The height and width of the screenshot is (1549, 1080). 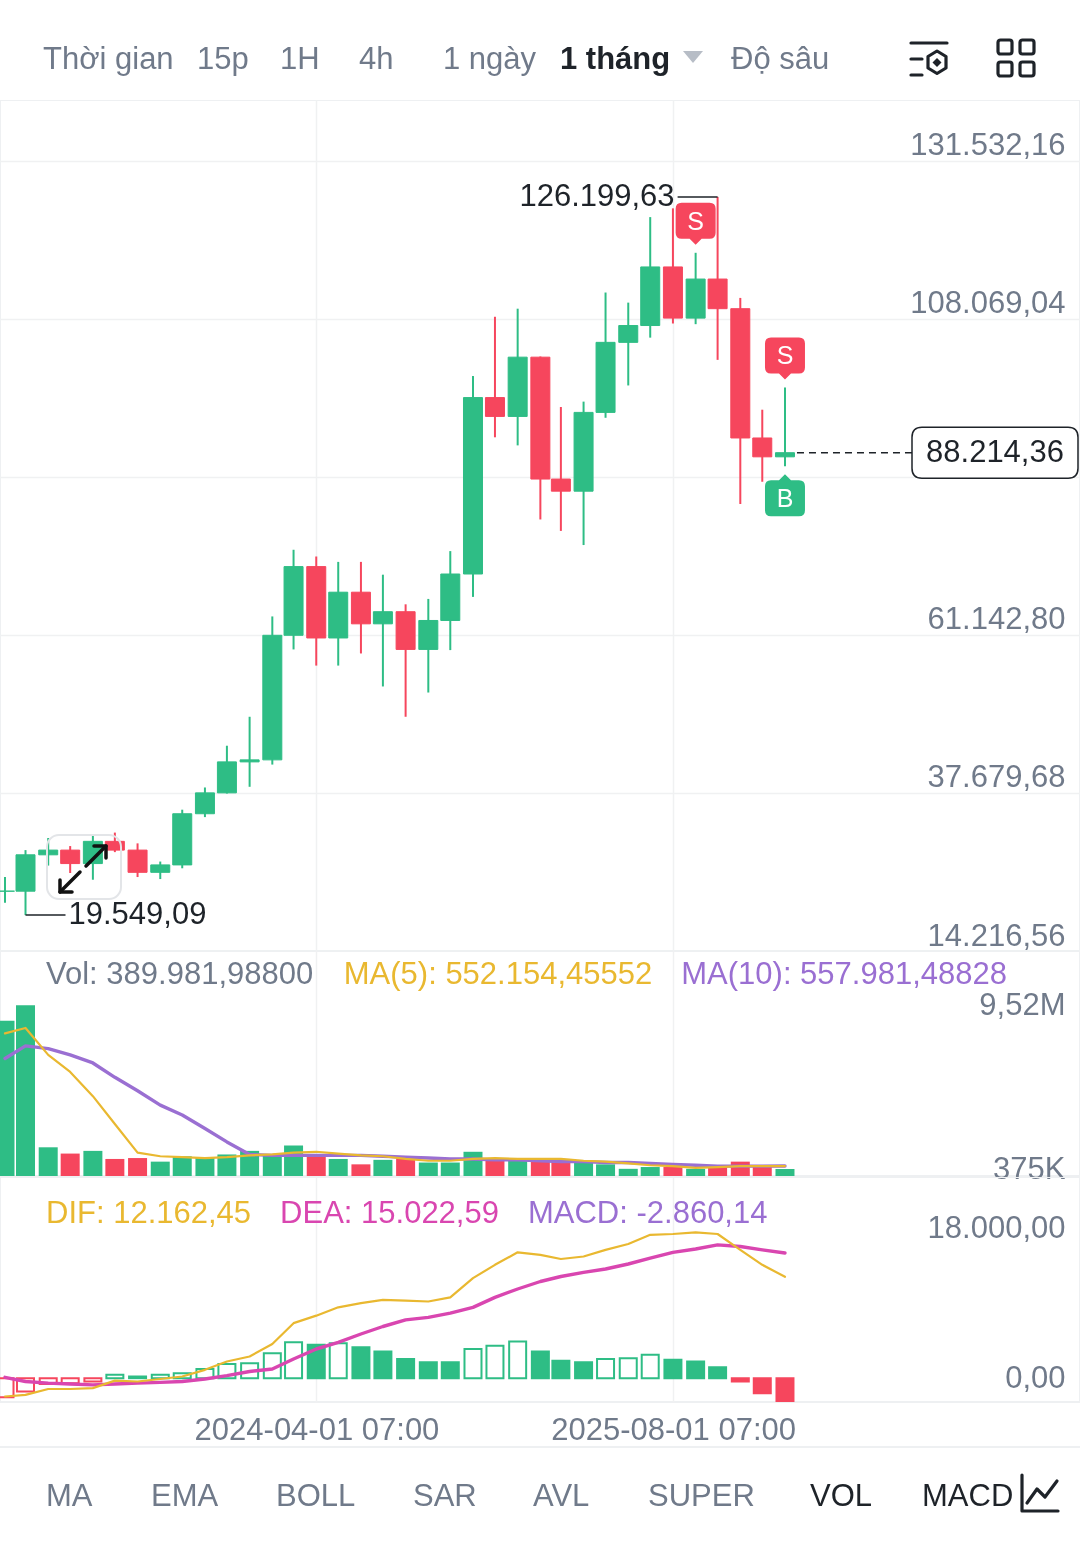 I want to click on y-tick-label: 61.142,80, so click(x=996, y=619).